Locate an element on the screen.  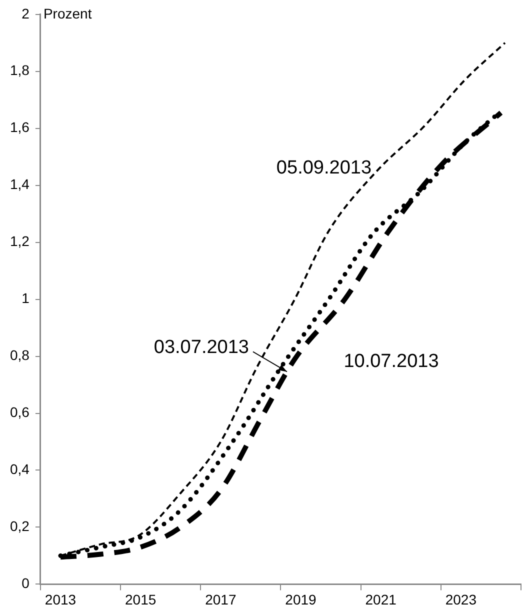
y-tick-label: 1,8 is located at coordinates (20, 70).